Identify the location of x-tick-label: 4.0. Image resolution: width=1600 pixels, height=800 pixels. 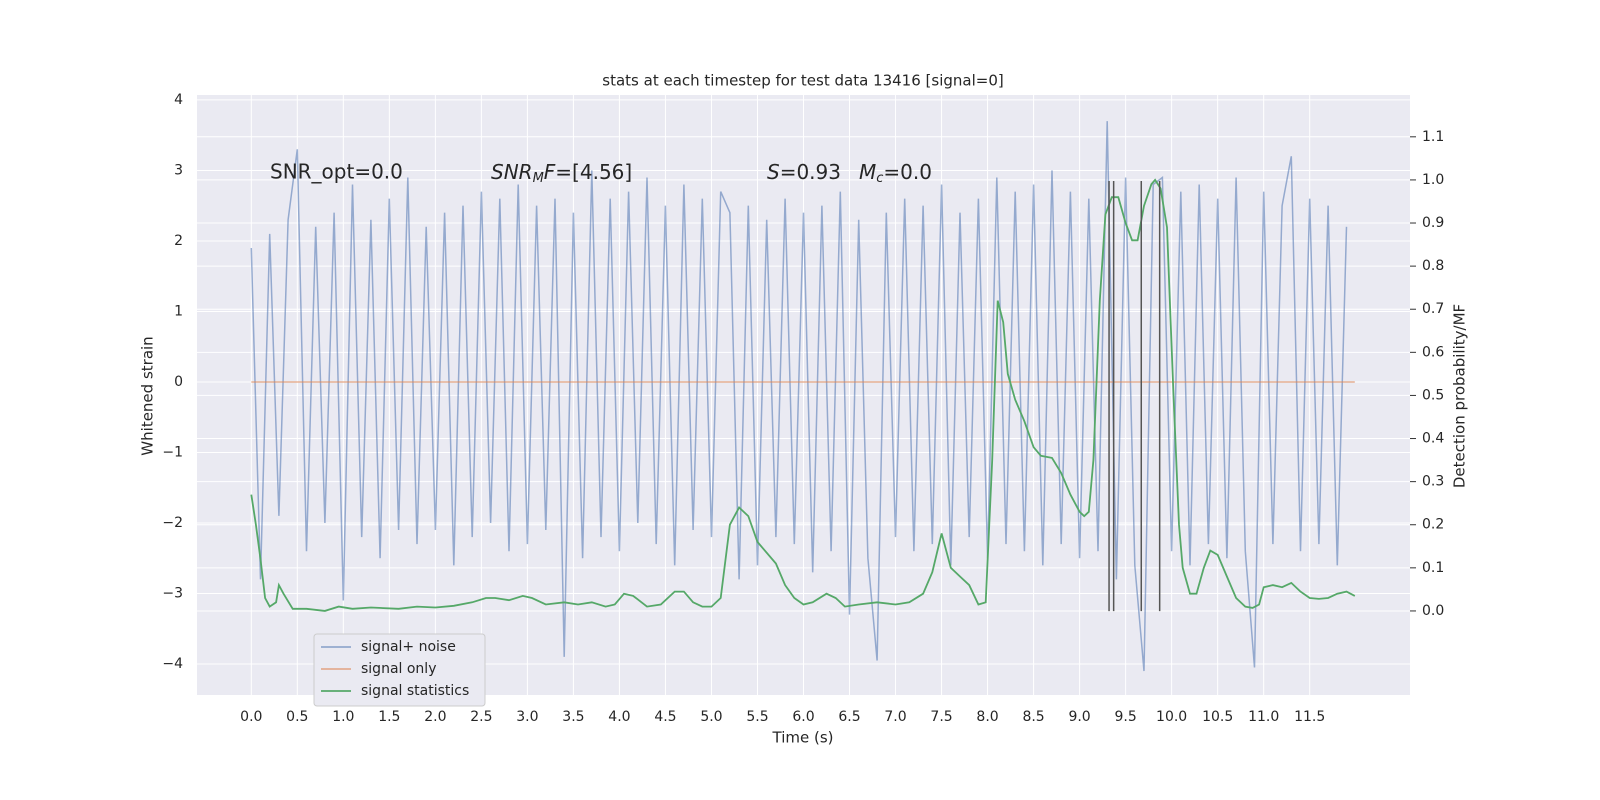
(619, 717).